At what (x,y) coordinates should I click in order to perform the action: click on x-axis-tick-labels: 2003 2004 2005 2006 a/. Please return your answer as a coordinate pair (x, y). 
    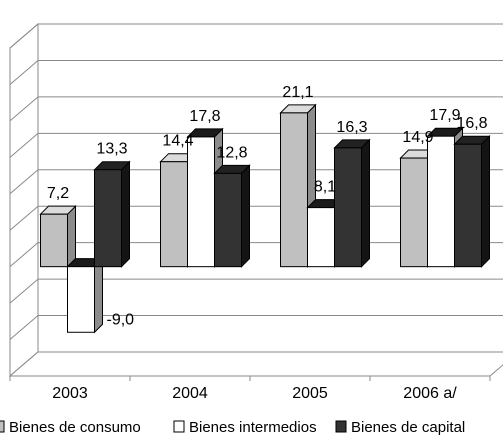
    Looking at the image, I should click on (254, 393).